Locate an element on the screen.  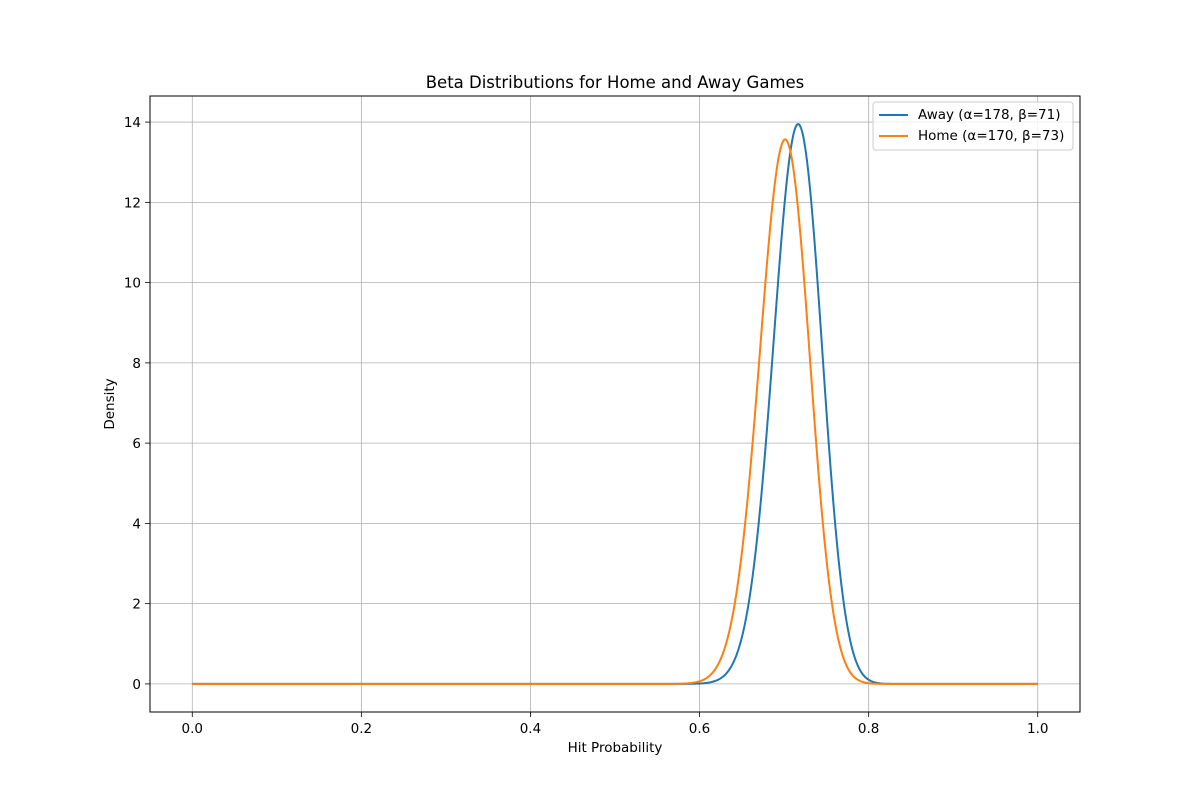
x-axis-ticks: 0.0 0.2 0.4 0.6 0.8 1.0 is located at coordinates (615, 724).